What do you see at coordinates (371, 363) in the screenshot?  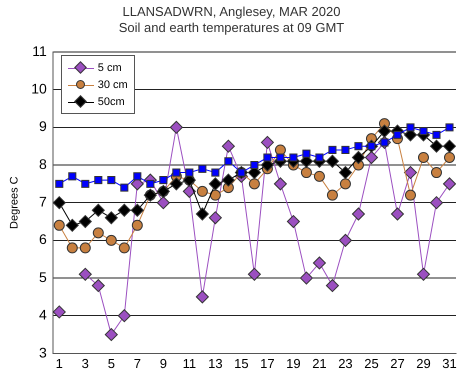 I see `x-tick-label: 25` at bounding box center [371, 363].